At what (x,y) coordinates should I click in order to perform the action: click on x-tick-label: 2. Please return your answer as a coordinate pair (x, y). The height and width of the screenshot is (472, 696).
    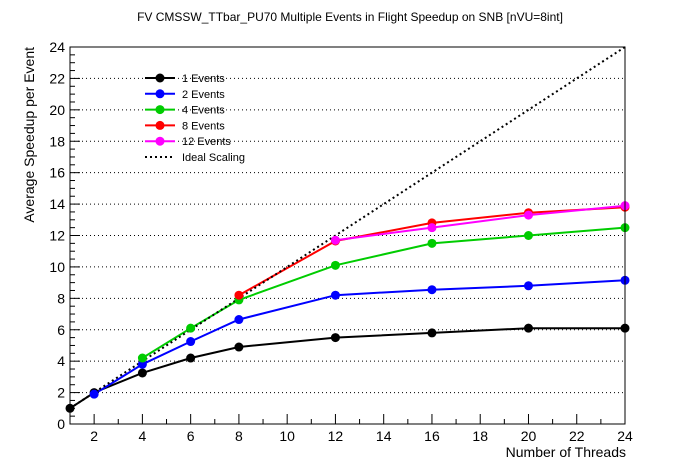
    Looking at the image, I should click on (94, 436).